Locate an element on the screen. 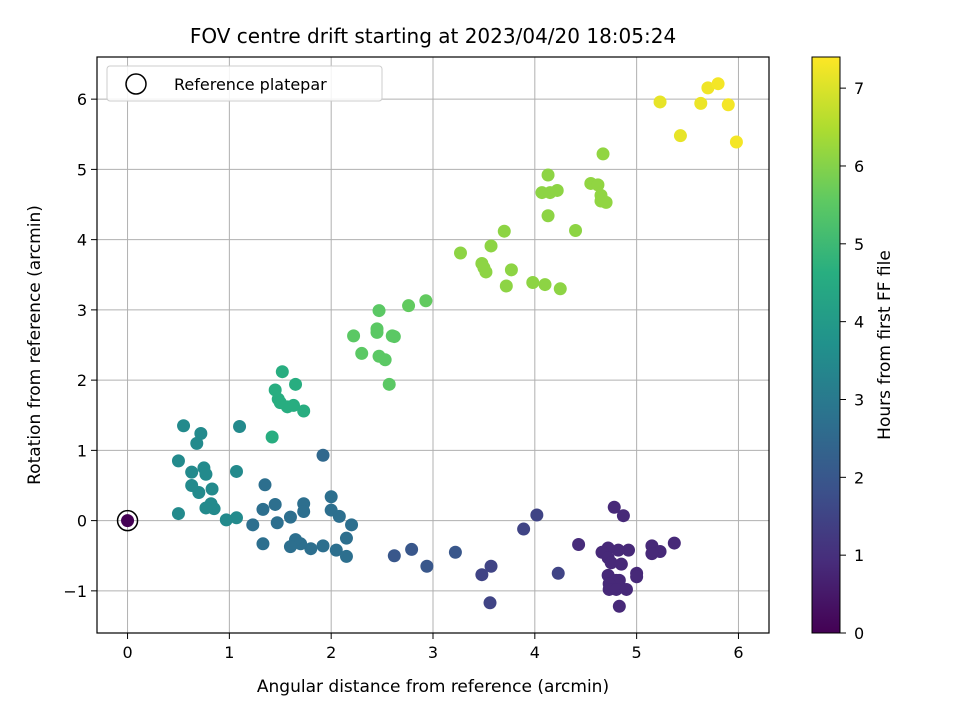 The width and height of the screenshot is (960, 720). y-tick-label: 1 is located at coordinates (82, 450).